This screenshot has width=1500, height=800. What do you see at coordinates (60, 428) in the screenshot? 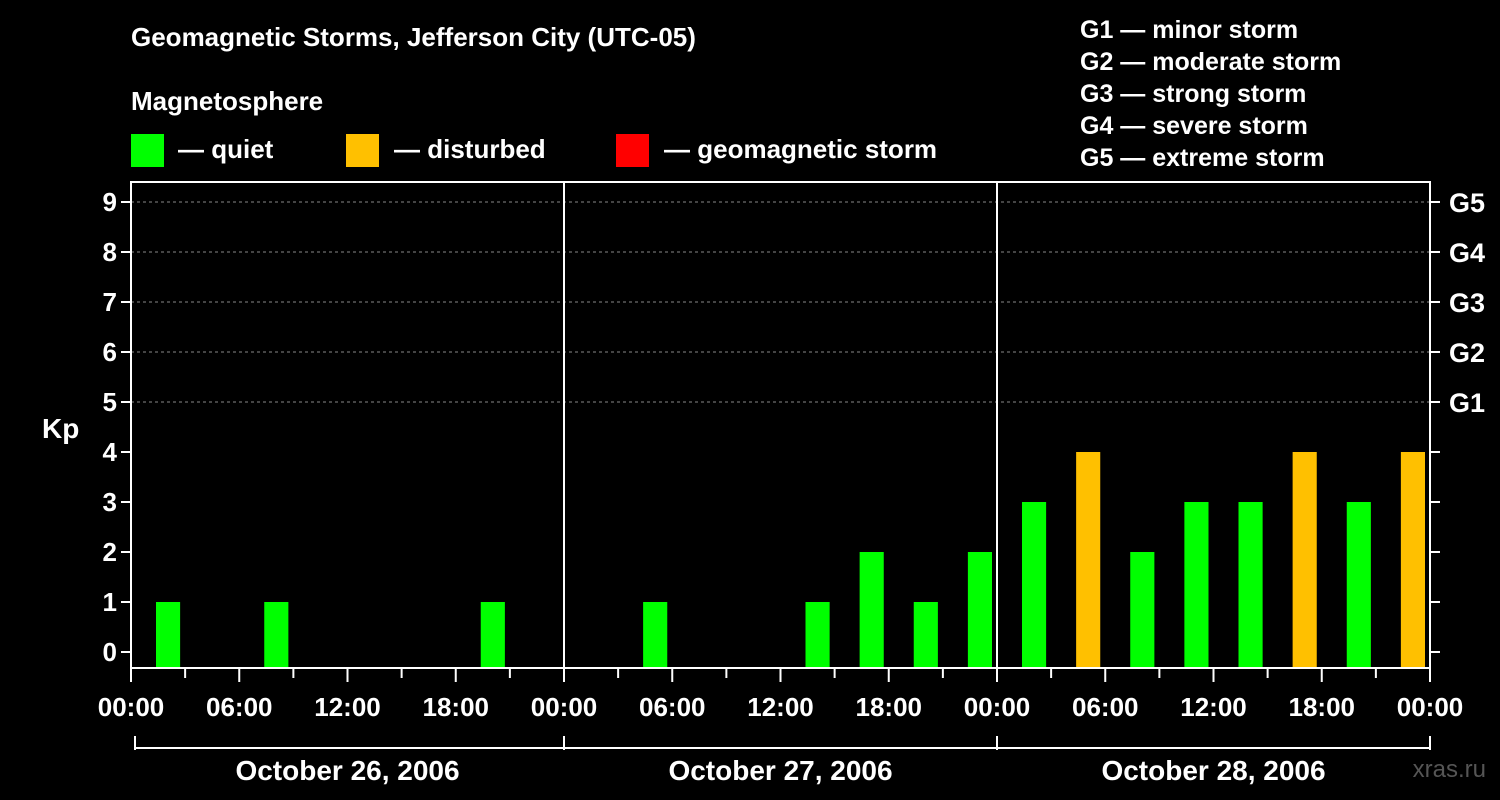
I see `y-axis-label: Kp` at bounding box center [60, 428].